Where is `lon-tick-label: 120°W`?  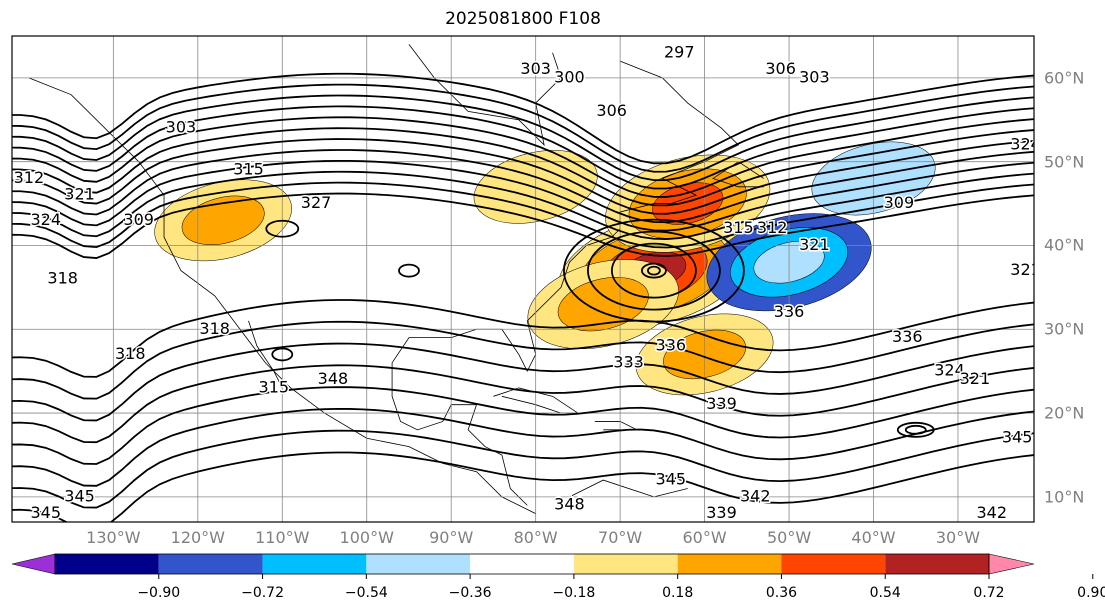 lon-tick-label: 120°W is located at coordinates (197, 537).